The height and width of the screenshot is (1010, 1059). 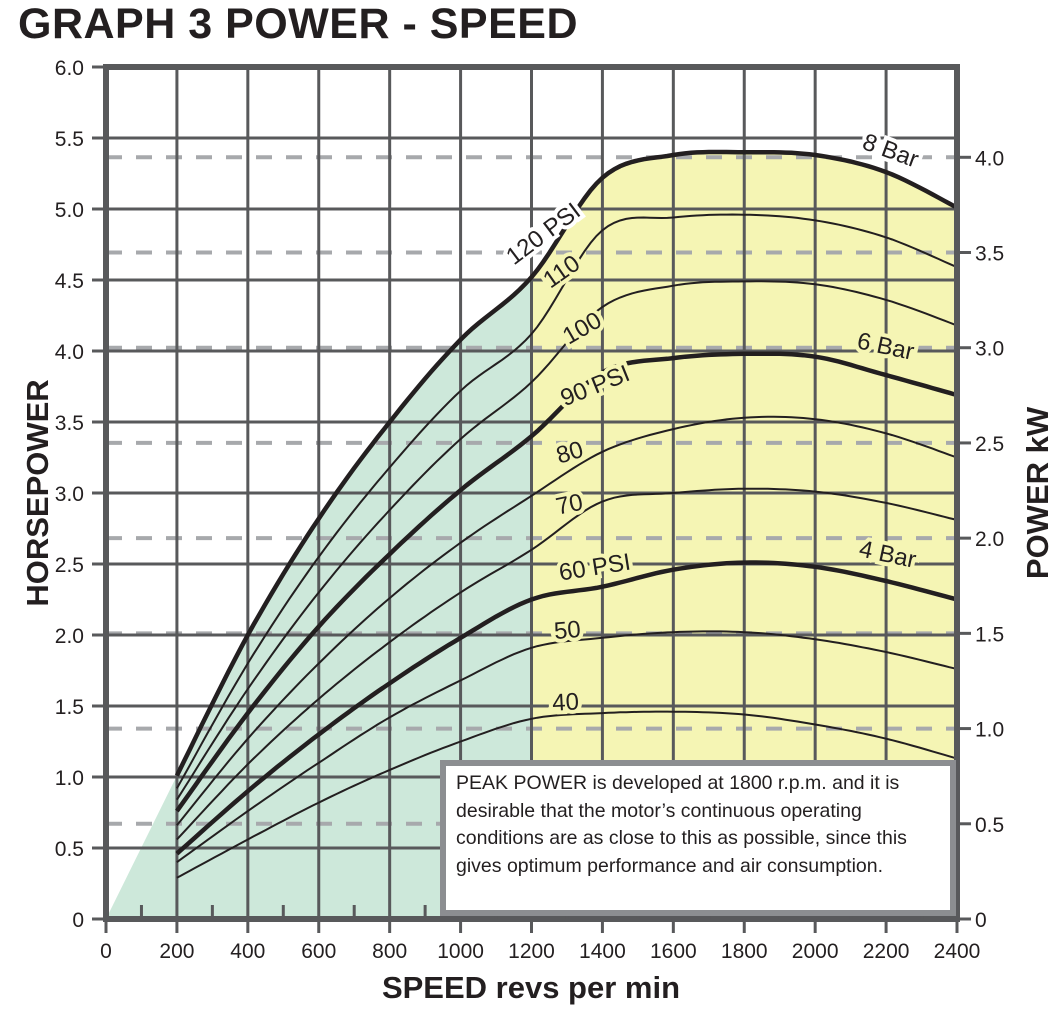 I want to click on x-tick-label: 400, so click(x=247, y=951).